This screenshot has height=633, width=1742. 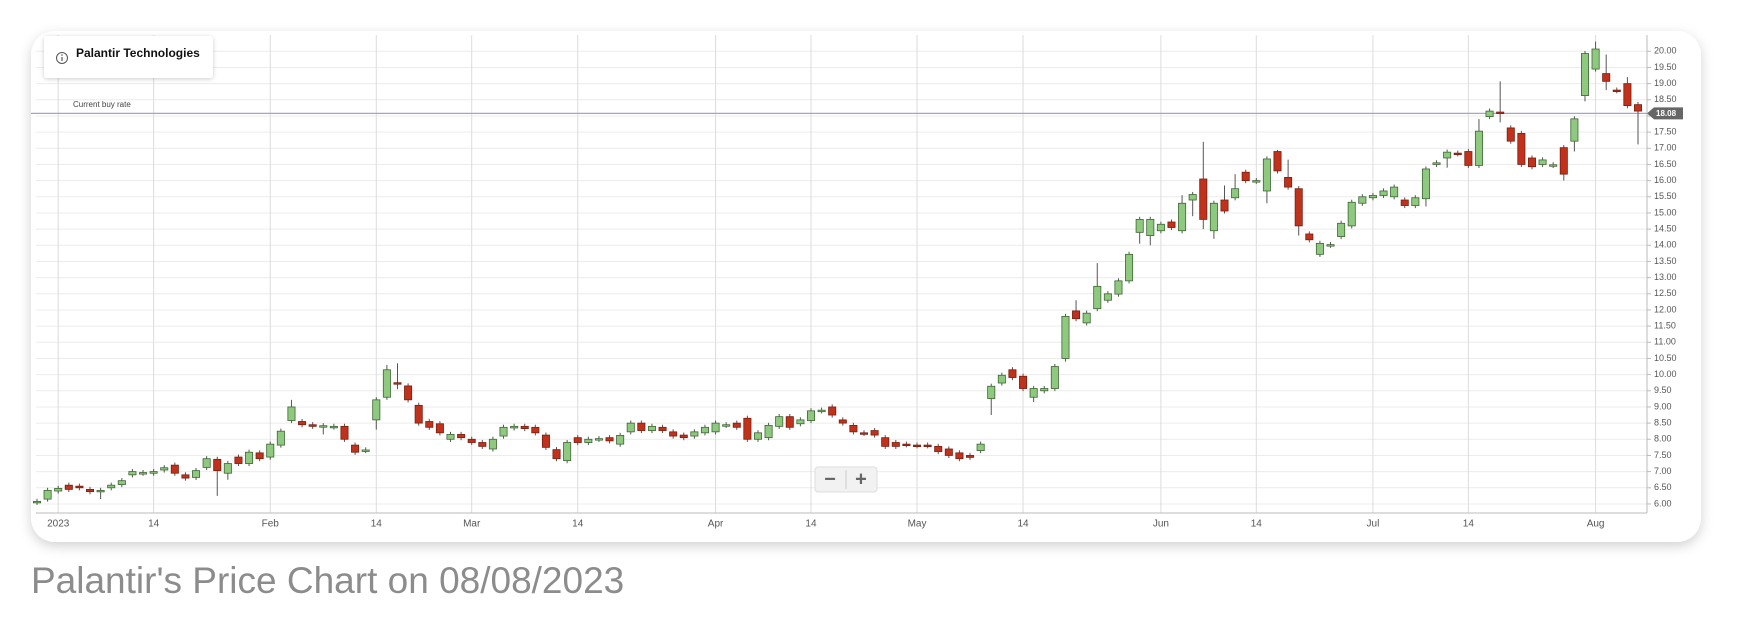 I want to click on y-tick-label: 11.00, so click(x=1665, y=342).